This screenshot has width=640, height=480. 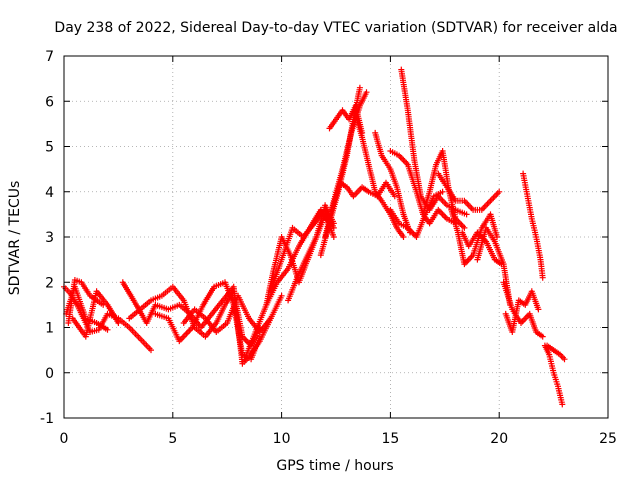 What do you see at coordinates (49, 374) in the screenshot?
I see `y-tick-label: 0` at bounding box center [49, 374].